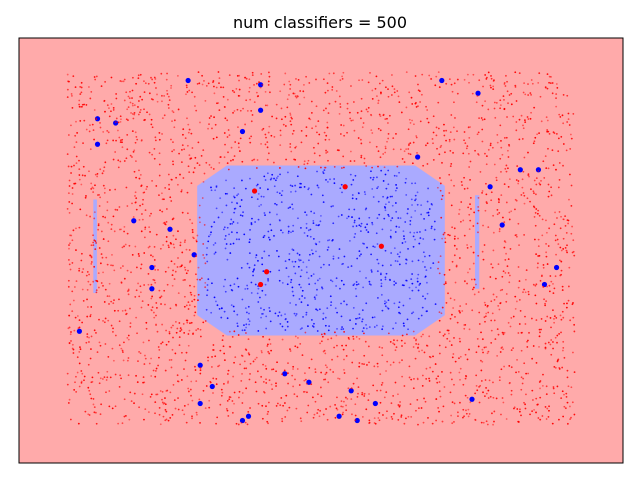 Image resolution: width=640 pixels, height=480 pixels. What do you see at coordinates (527, 341) in the screenshot?
I see `data-point-s2-1913` at bounding box center [527, 341].